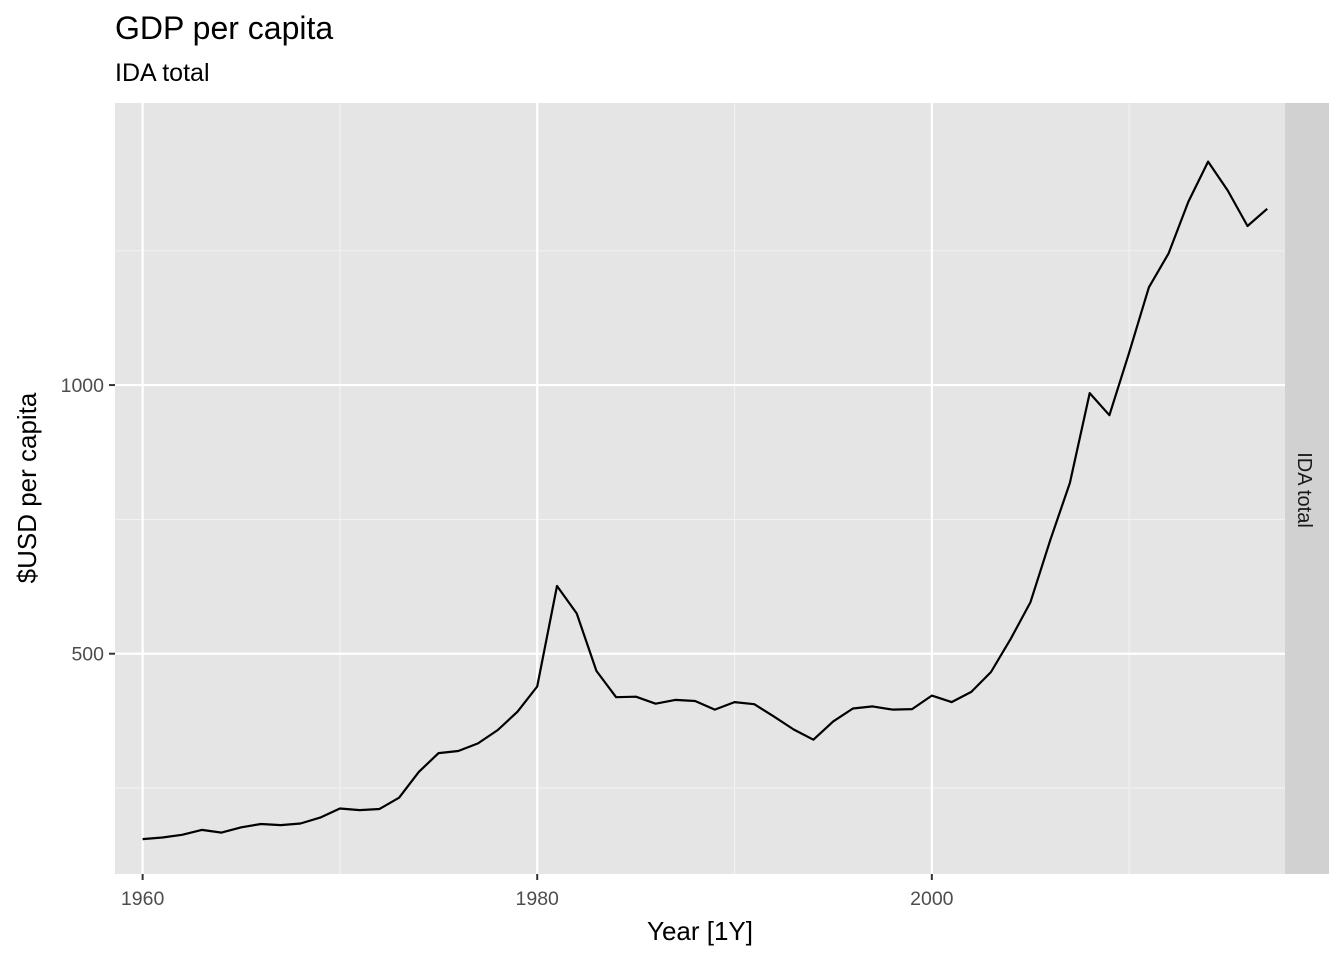 This screenshot has width=1344, height=960. Describe the element at coordinates (88, 520) in the screenshot. I see `y-axis: 500 1000` at that location.